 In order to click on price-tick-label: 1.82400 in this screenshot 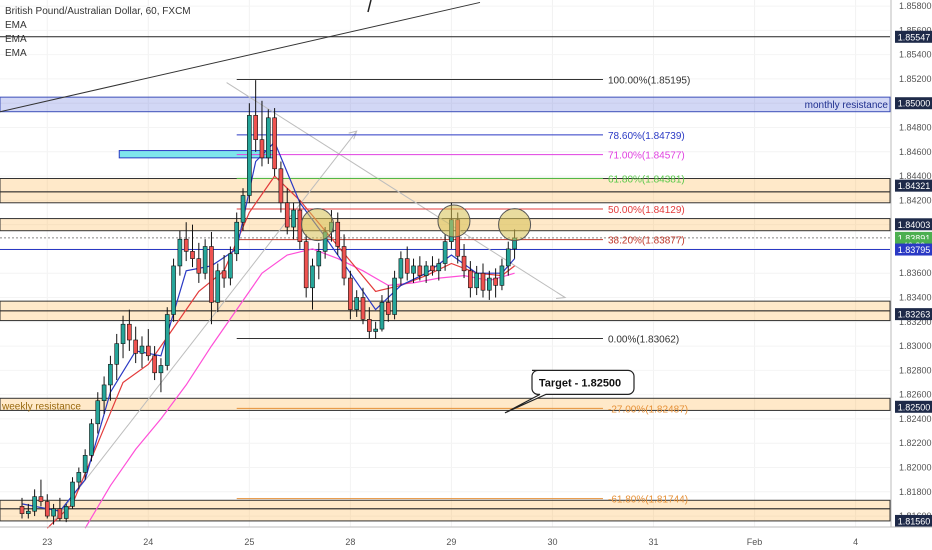, I will do `click(915, 419)`.